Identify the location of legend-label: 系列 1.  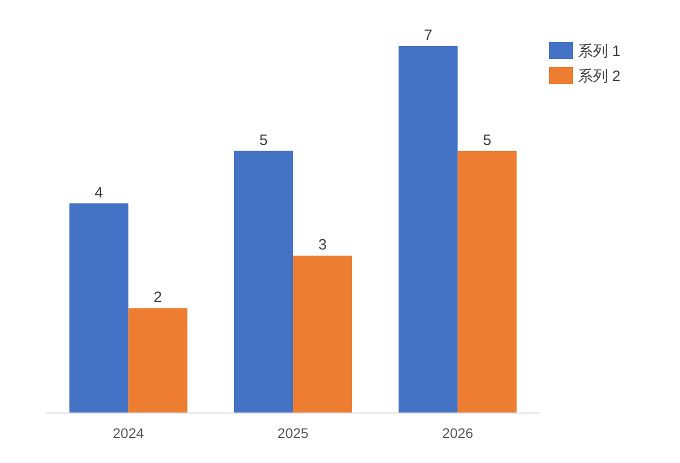
(599, 51).